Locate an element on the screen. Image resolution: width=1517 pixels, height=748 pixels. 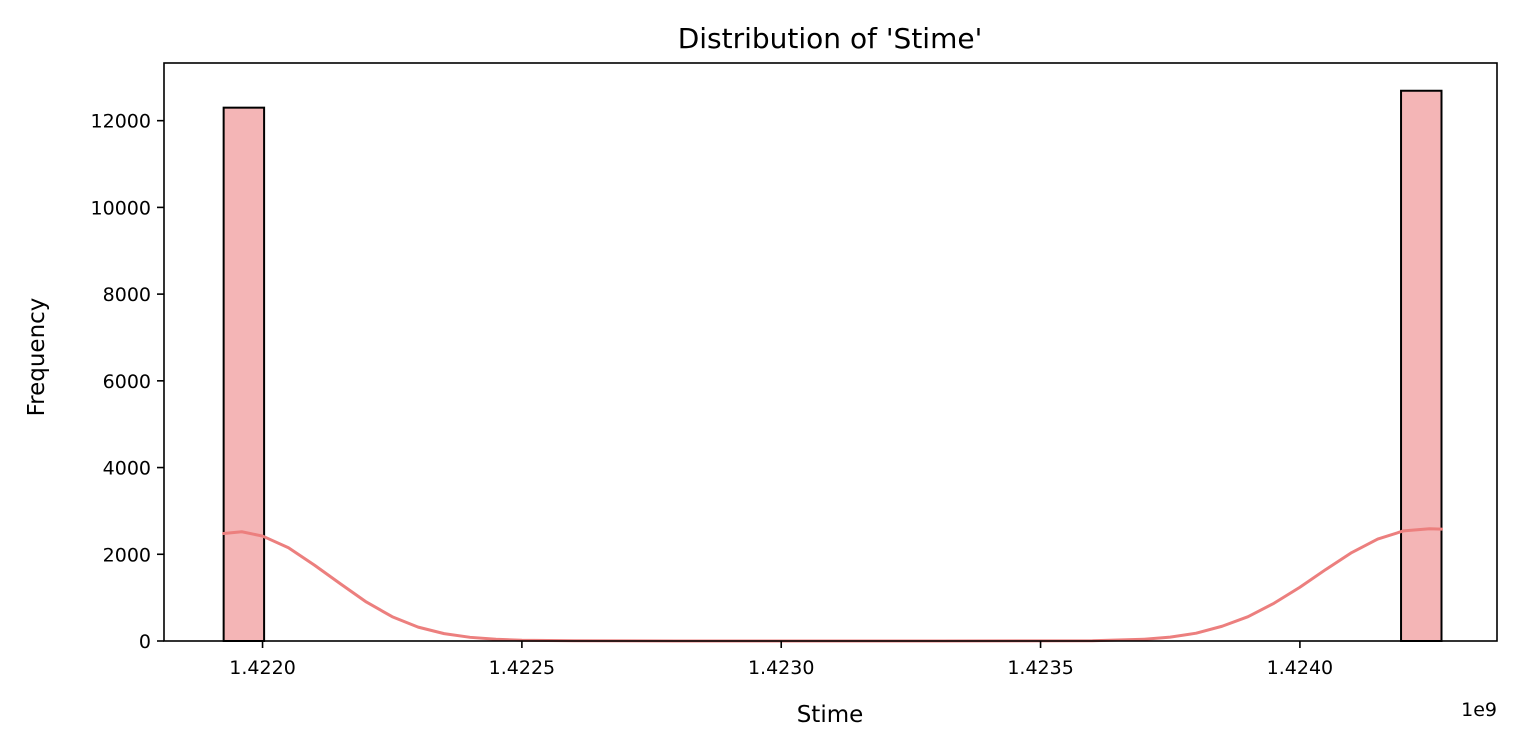
x-axis-offset-label: 1e9 is located at coordinates (1479, 710).